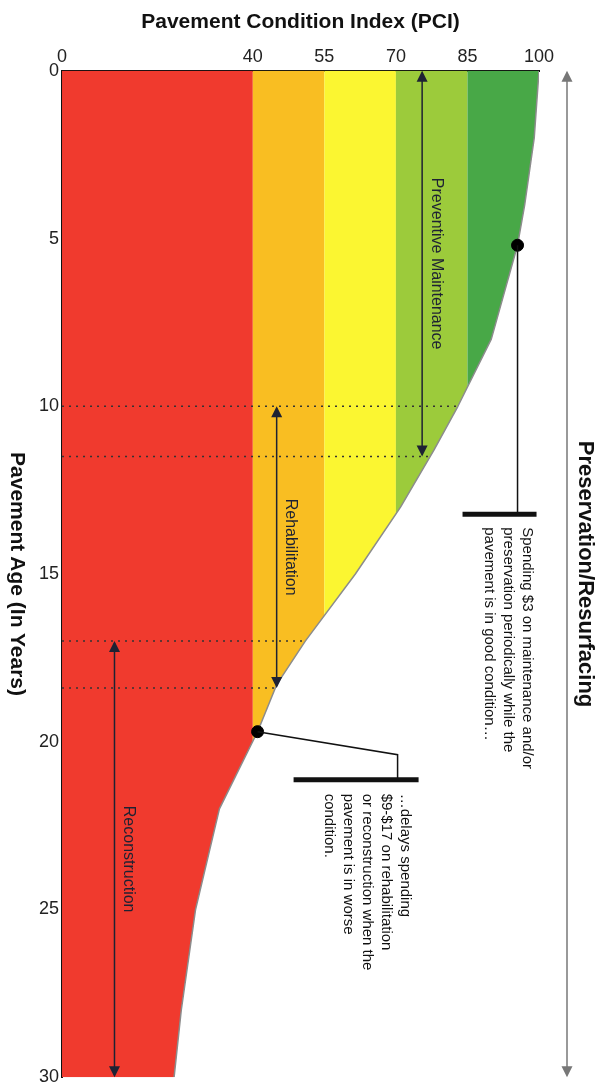 The height and width of the screenshot is (1091, 609). I want to click on x-tick-label: 70, so click(395, 55).